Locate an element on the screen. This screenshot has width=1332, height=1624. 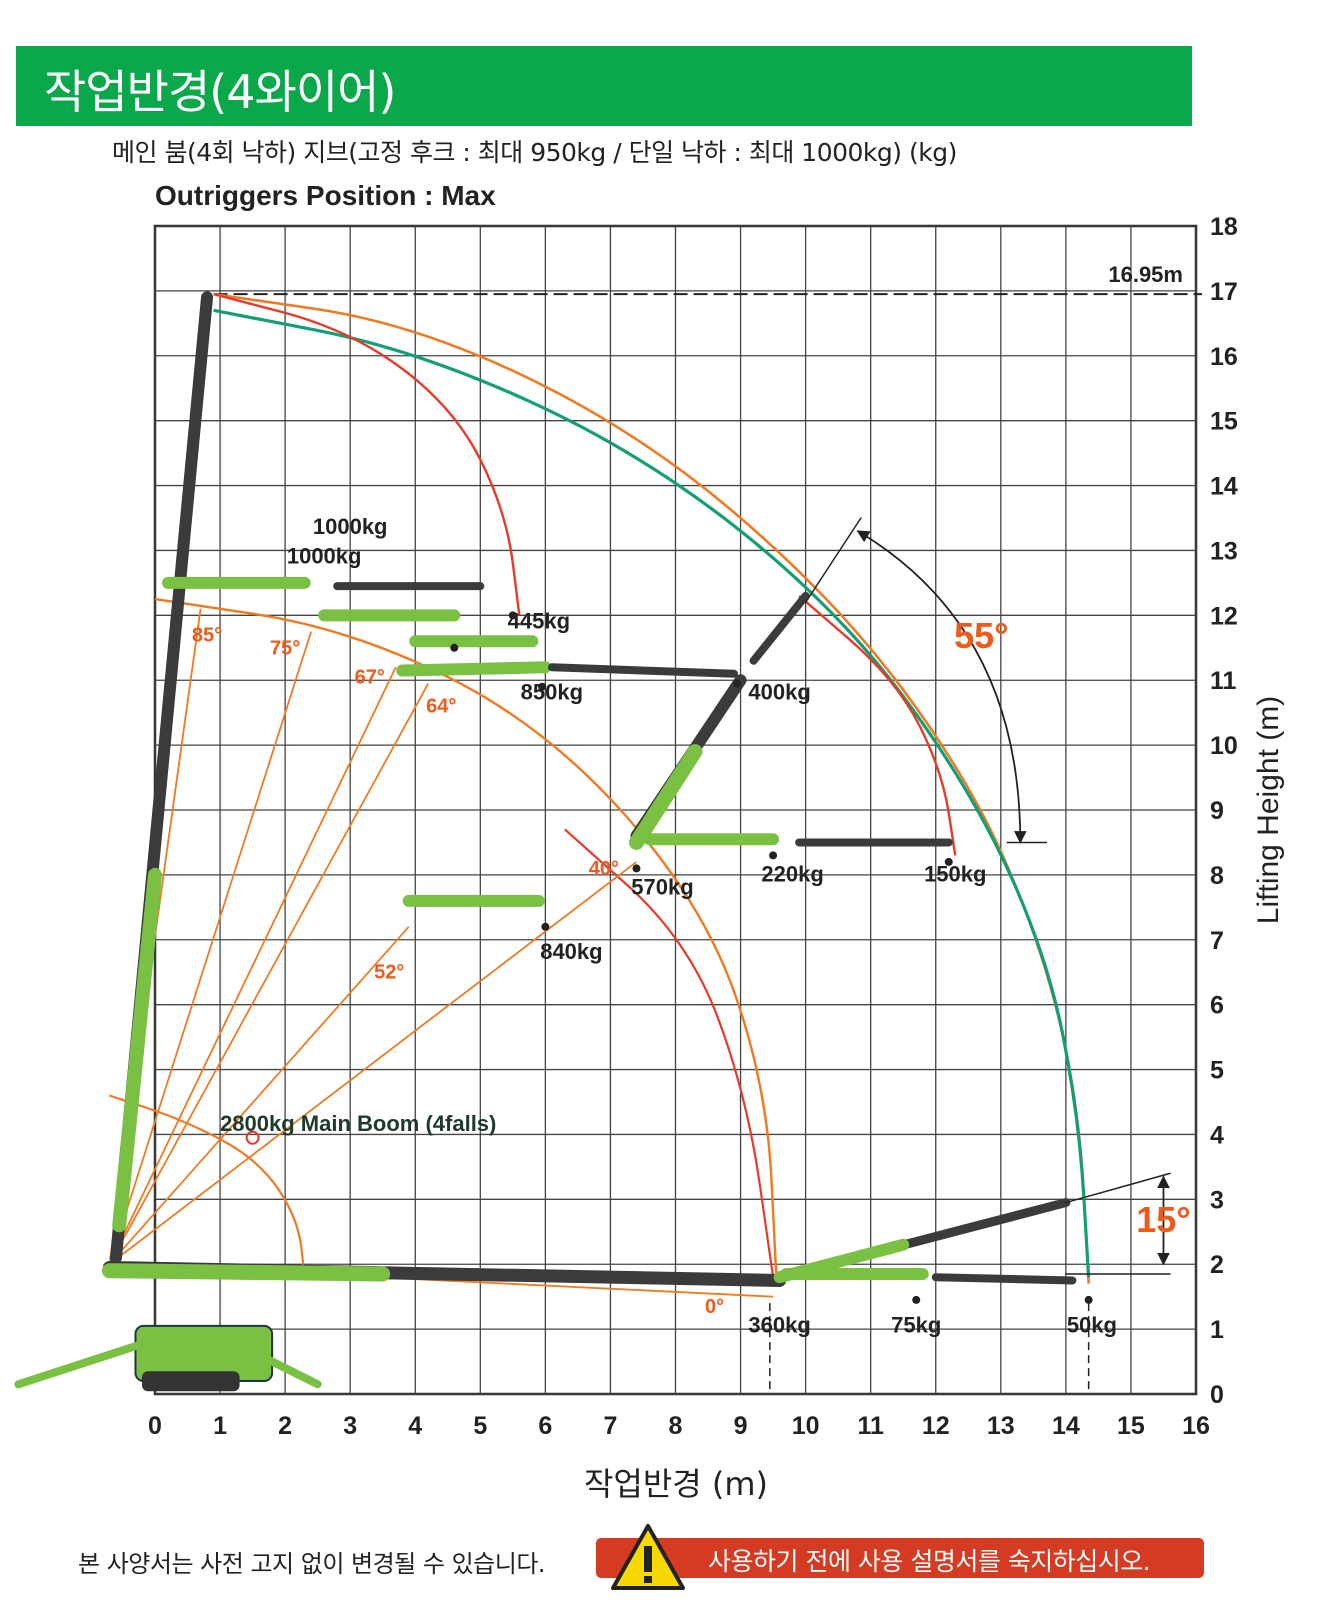
jib-55deg is located at coordinates (779, 628).